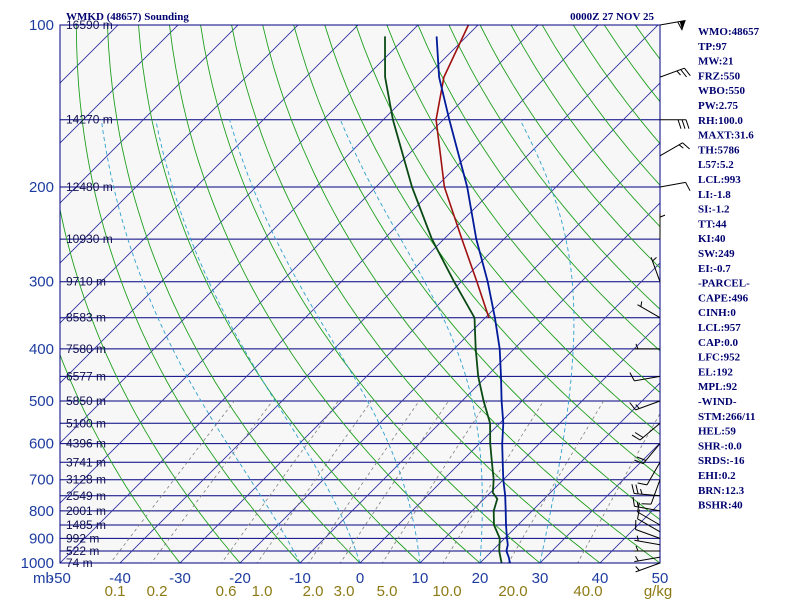 The image size is (800, 600). I want to click on index-value: FRZ:550, so click(719, 76).